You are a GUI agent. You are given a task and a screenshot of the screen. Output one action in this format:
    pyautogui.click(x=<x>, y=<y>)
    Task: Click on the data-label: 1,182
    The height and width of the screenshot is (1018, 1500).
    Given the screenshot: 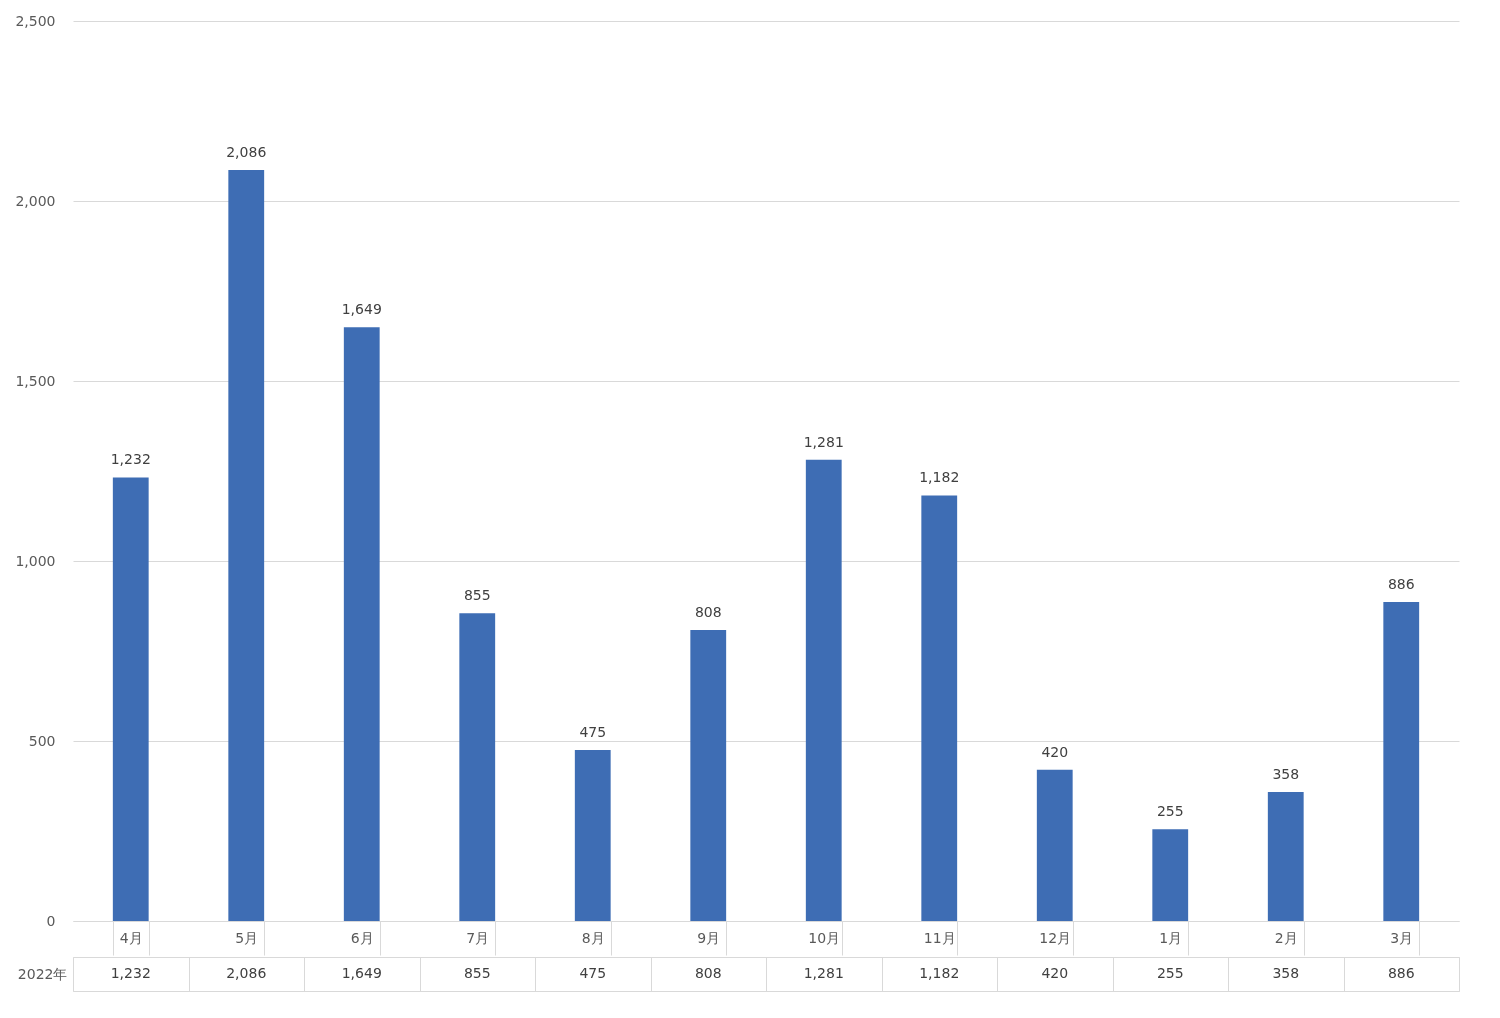 What is the action you would take?
    pyautogui.click(x=939, y=973)
    